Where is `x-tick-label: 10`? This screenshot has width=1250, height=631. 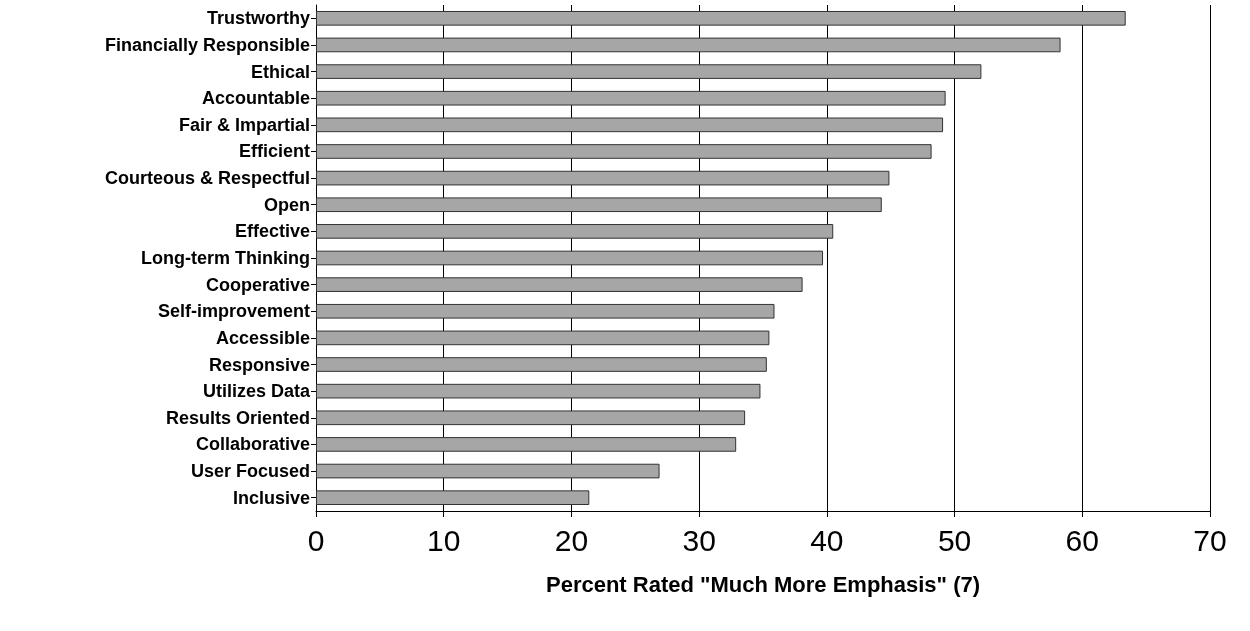 x-tick-label: 10 is located at coordinates (444, 540).